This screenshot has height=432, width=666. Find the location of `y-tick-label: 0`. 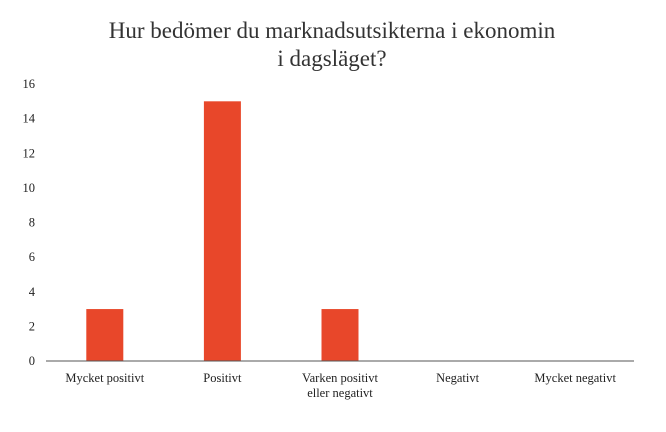

y-tick-label: 0 is located at coordinates (32, 361).